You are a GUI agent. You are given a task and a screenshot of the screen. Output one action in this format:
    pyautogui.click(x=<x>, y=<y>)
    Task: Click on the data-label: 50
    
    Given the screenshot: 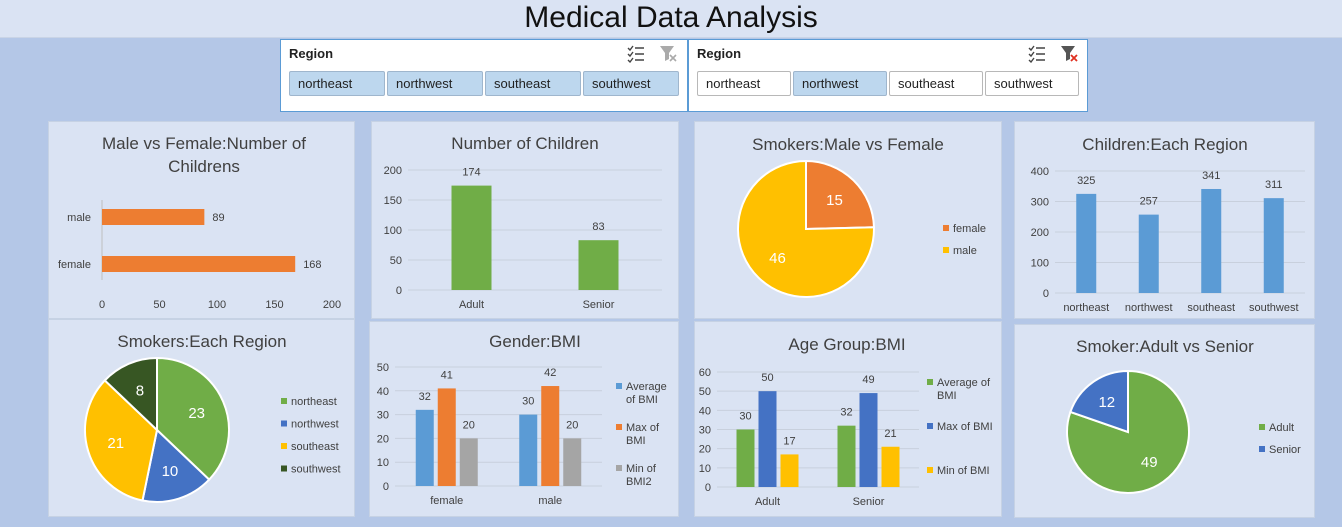 What is the action you would take?
    pyautogui.click(x=767, y=378)
    